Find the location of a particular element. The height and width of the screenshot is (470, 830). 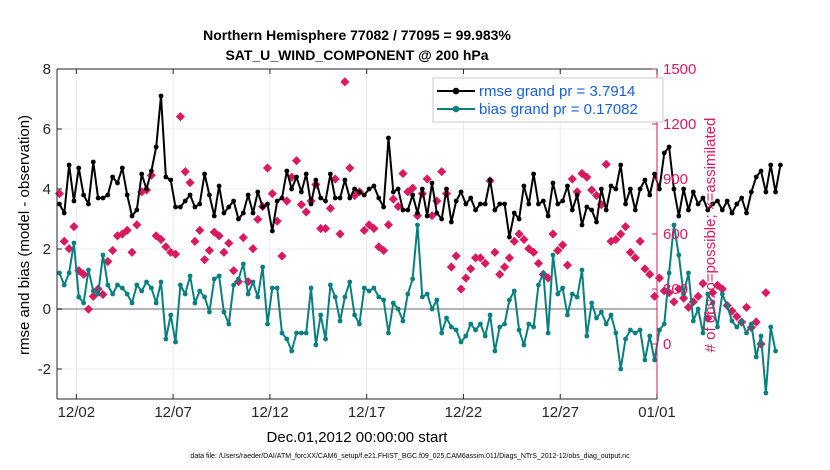

y-left-tick-label: 8 is located at coordinates (47, 69).